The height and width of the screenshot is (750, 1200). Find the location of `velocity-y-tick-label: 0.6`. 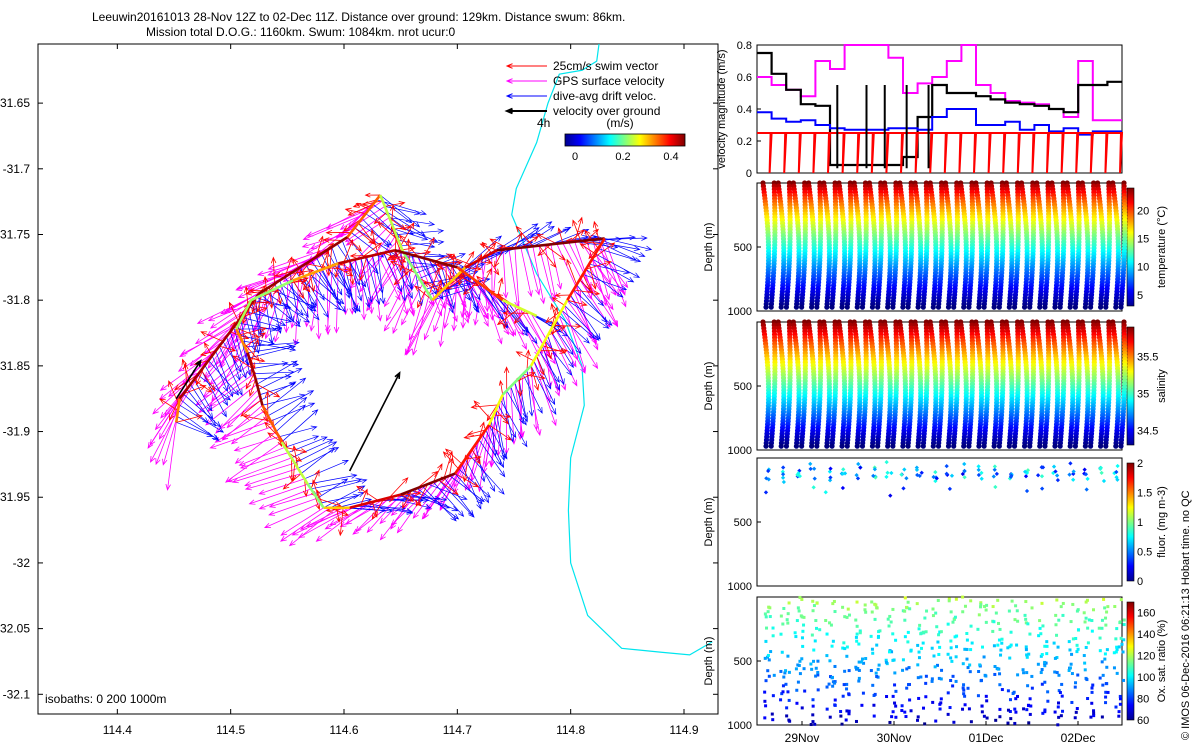

velocity-y-tick-label: 0.6 is located at coordinates (744, 78).